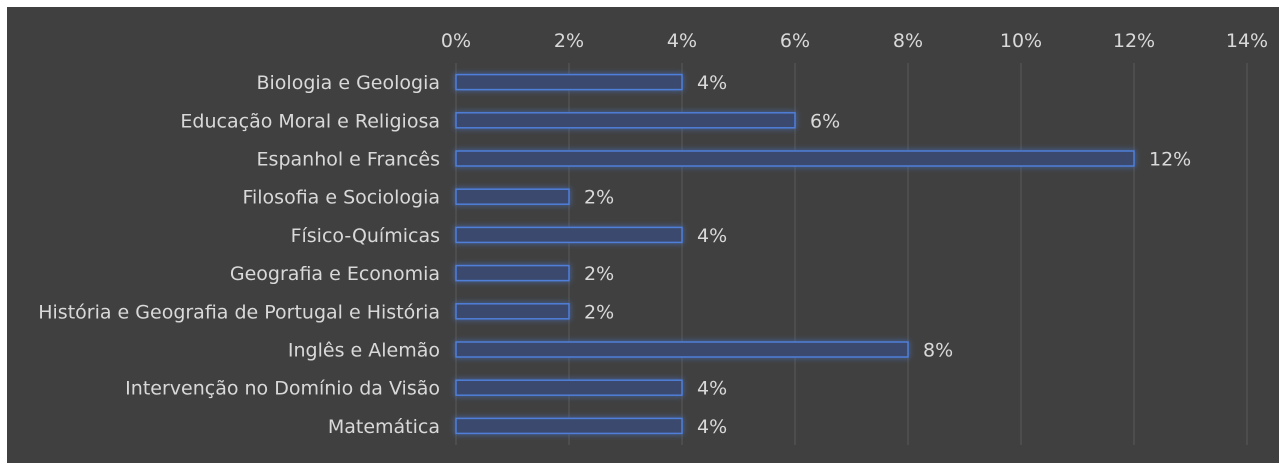  What do you see at coordinates (384, 427) in the screenshot?
I see `category-label: Matemática` at bounding box center [384, 427].